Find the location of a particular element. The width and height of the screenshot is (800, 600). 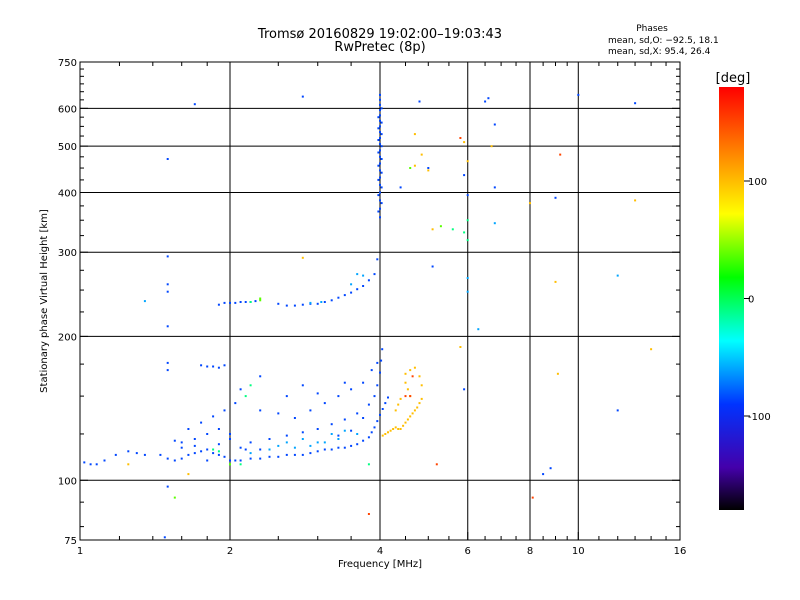

y-axis-label: Stationary phase Virtual Height [km] is located at coordinates (44, 301).